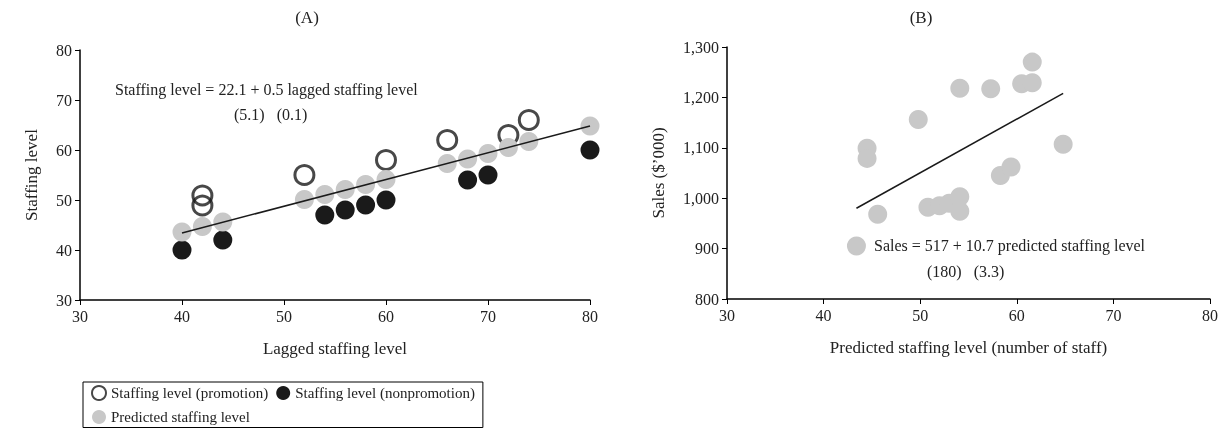  I want to click on y-axis-title: Sales ($’000), so click(658, 173).